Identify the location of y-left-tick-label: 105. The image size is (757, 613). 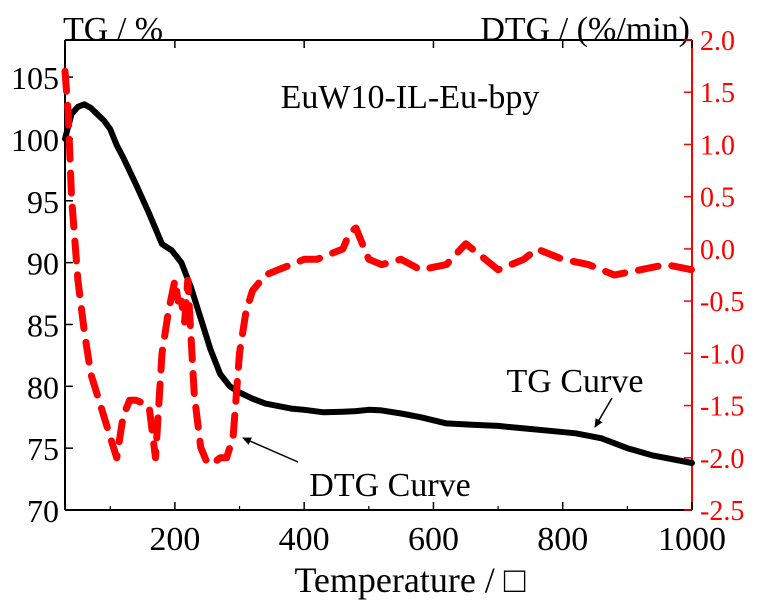
(35, 78).